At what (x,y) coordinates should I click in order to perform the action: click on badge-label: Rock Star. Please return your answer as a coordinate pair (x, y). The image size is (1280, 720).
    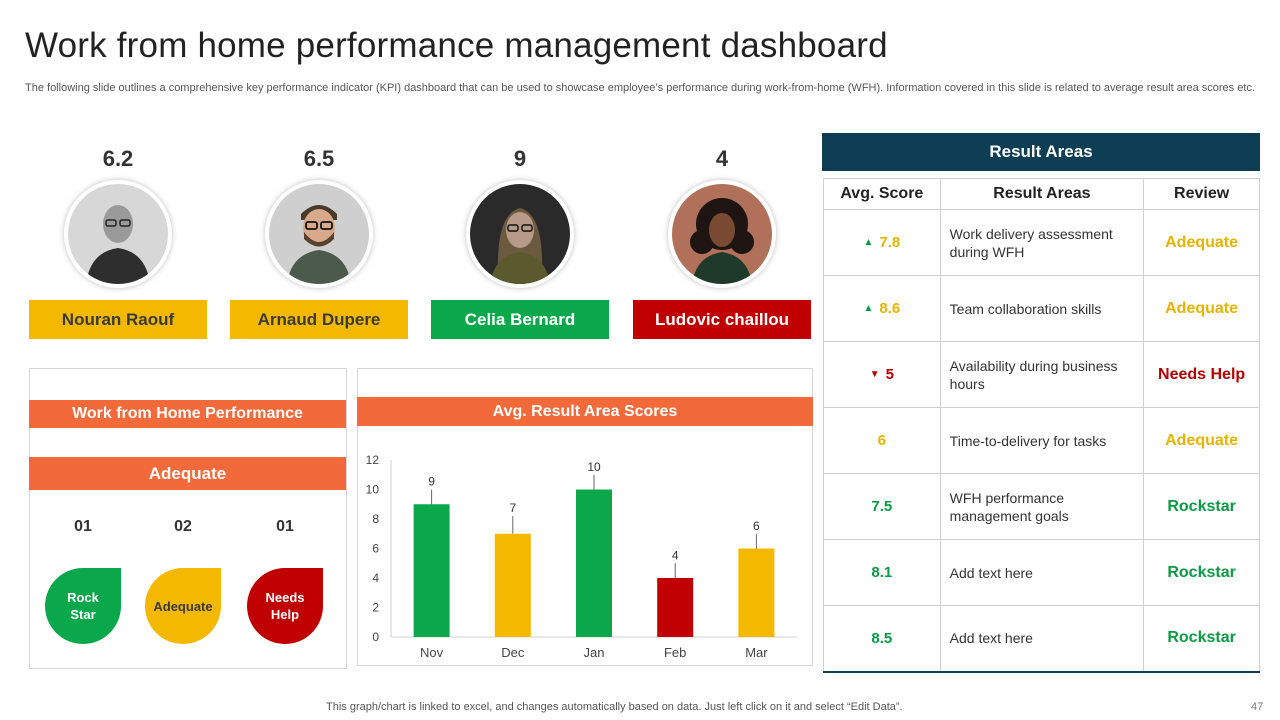
    Looking at the image, I should click on (83, 606).